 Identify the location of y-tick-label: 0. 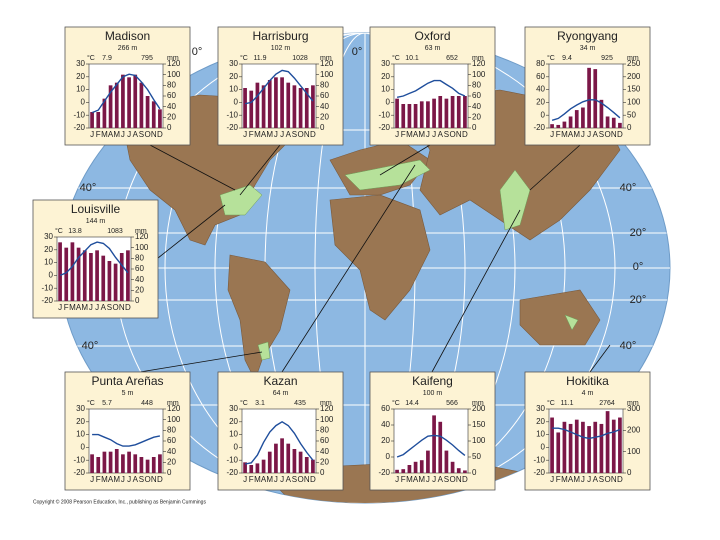
(236, 447).